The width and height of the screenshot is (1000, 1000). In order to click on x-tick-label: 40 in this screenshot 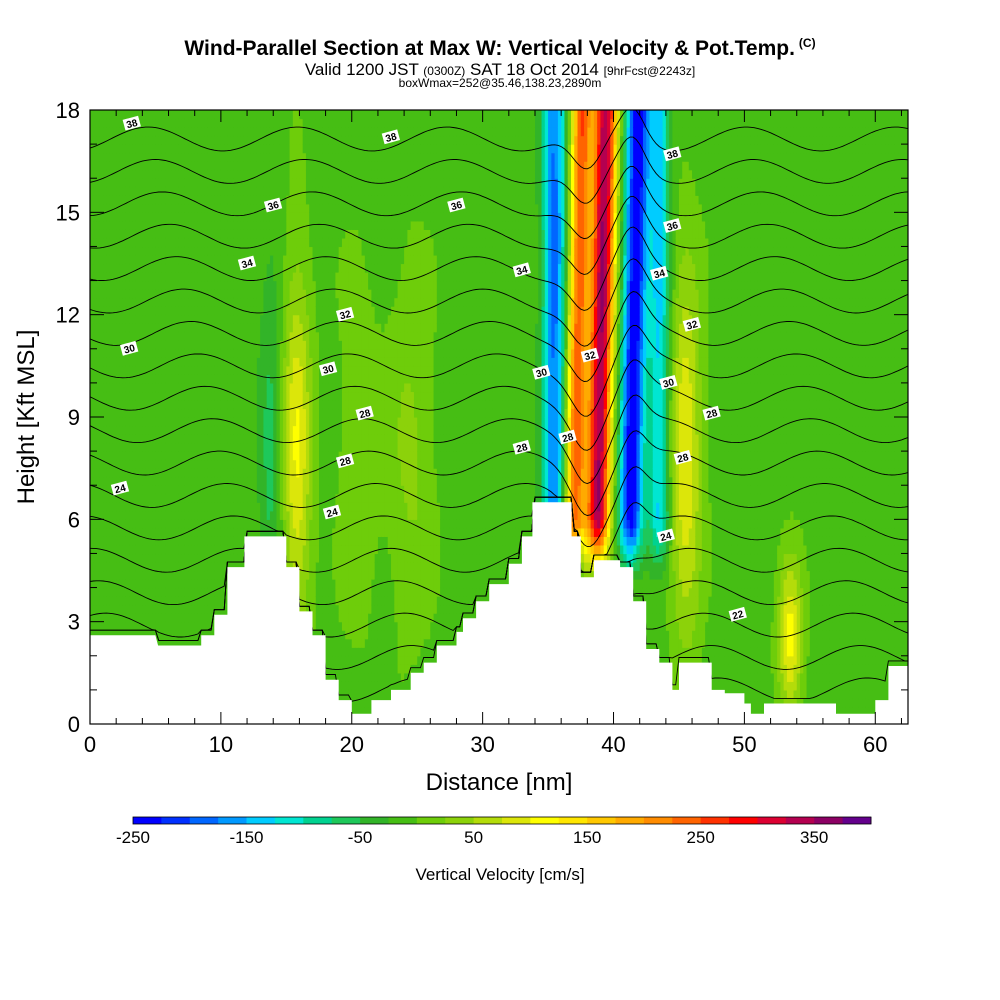, I will do `click(613, 744)`.